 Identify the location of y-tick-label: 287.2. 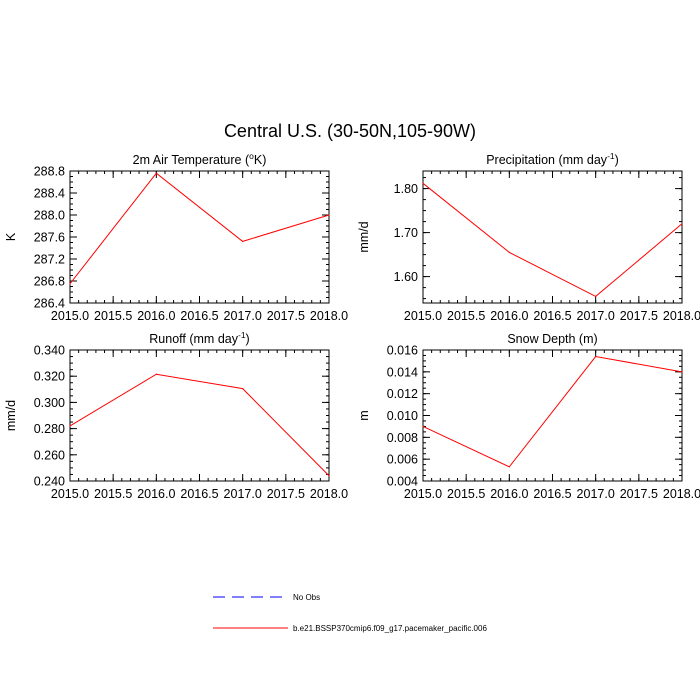
(49, 260).